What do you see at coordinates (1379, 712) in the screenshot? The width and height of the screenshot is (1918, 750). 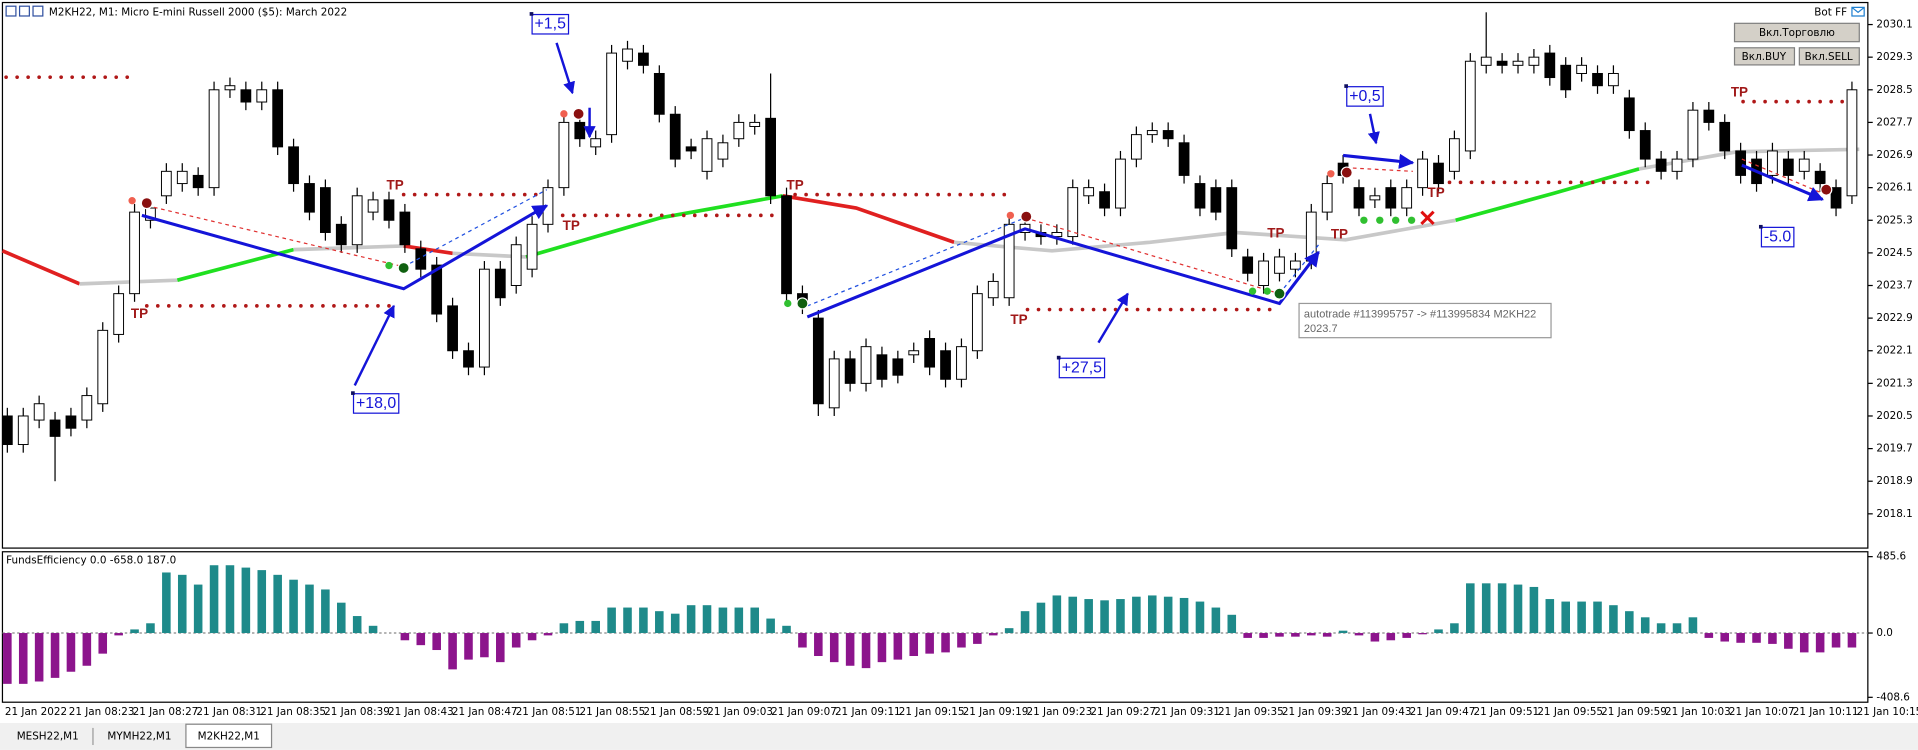 I see `x-tick-label: 21 Jan 09:43` at bounding box center [1379, 712].